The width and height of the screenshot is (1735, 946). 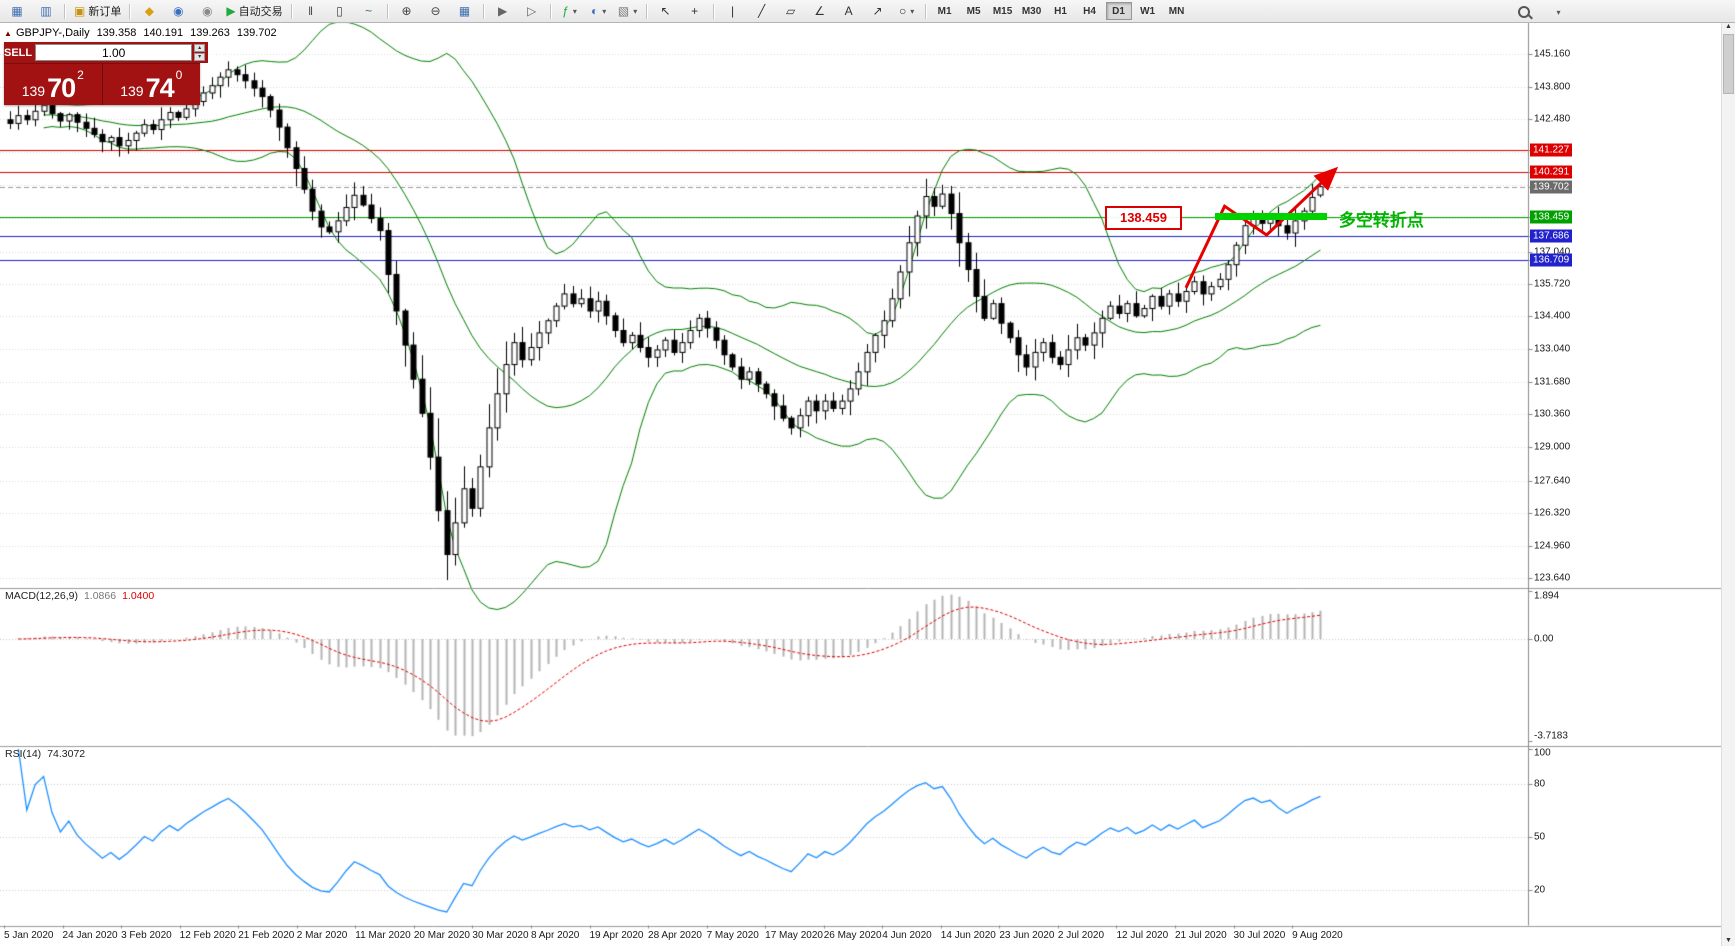 I want to click on bar-chart-icon: ‖, so click(x=311, y=11).